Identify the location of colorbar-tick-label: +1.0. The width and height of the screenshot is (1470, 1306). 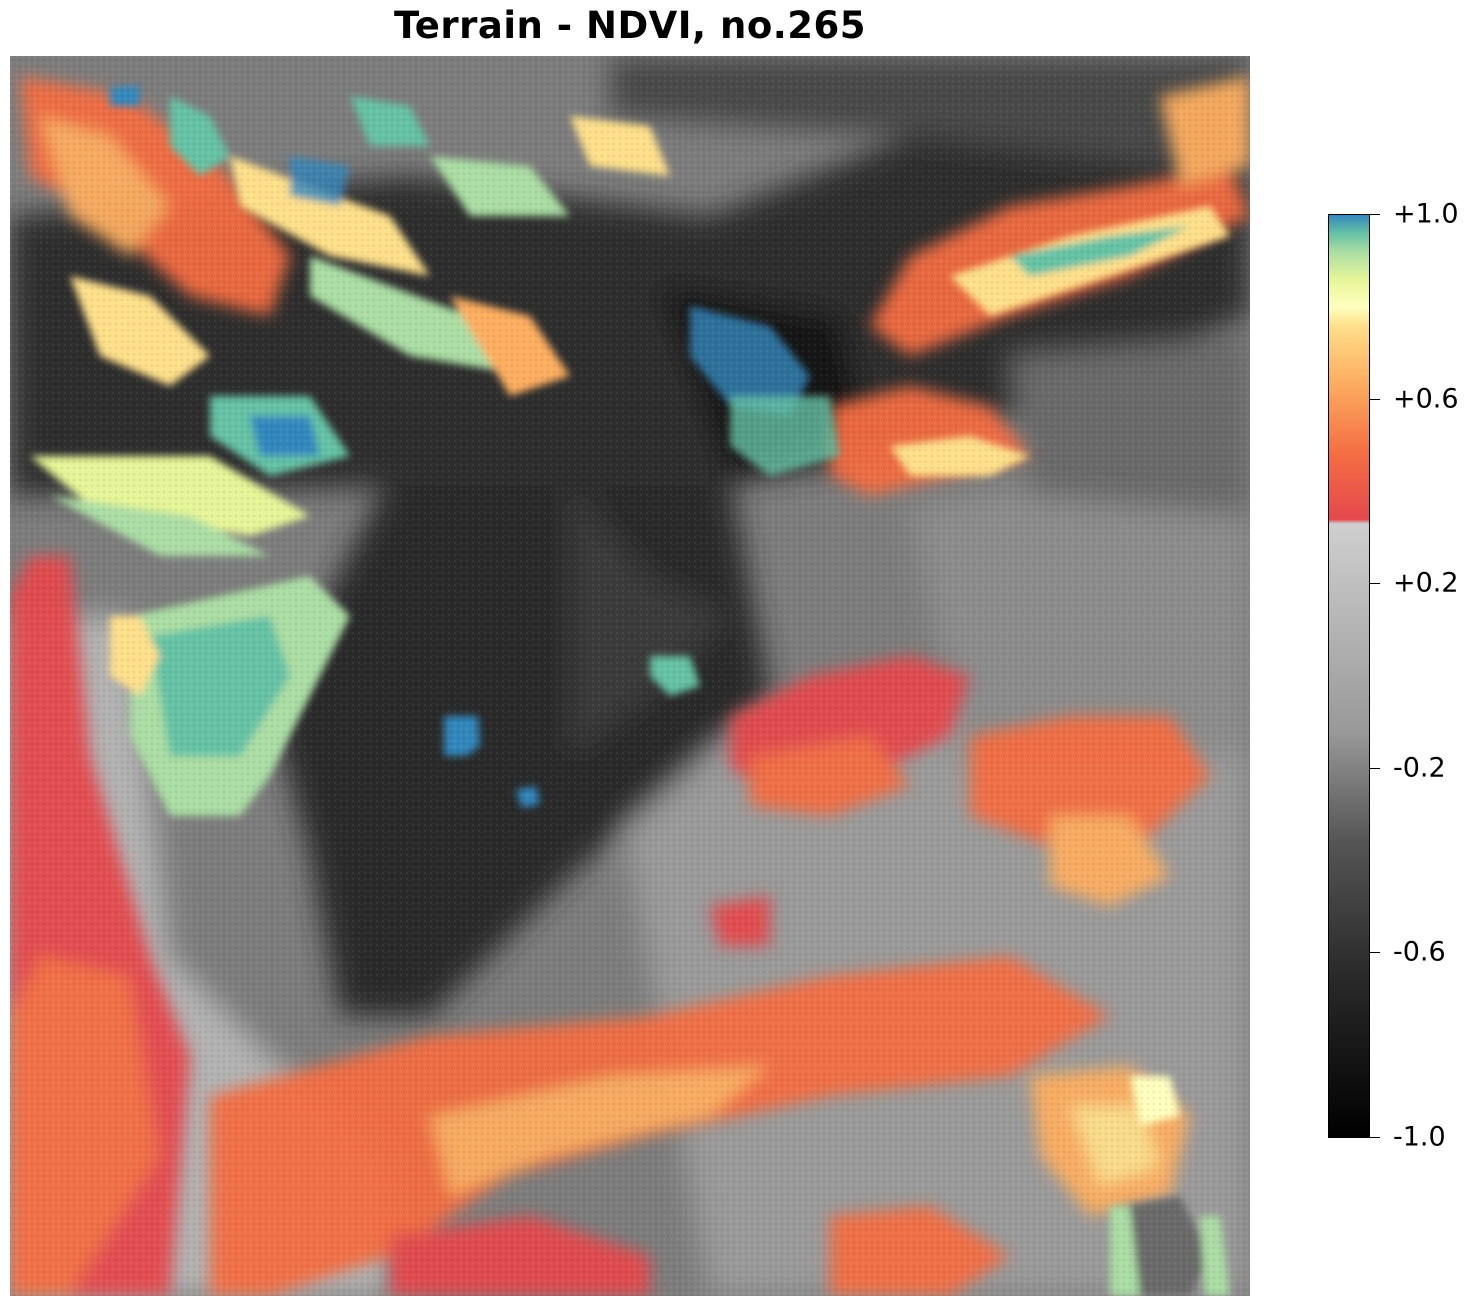
(1426, 214).